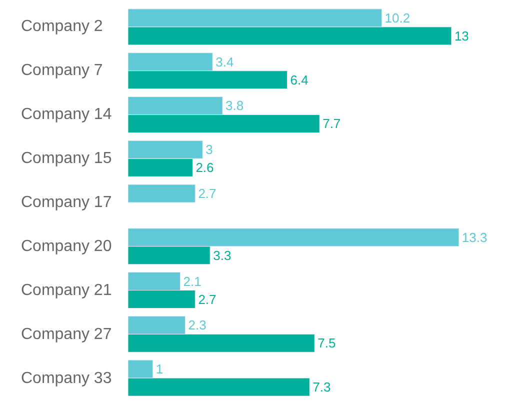 The width and height of the screenshot is (527, 405). What do you see at coordinates (475, 237) in the screenshot?
I see `data-label: 13.3` at bounding box center [475, 237].